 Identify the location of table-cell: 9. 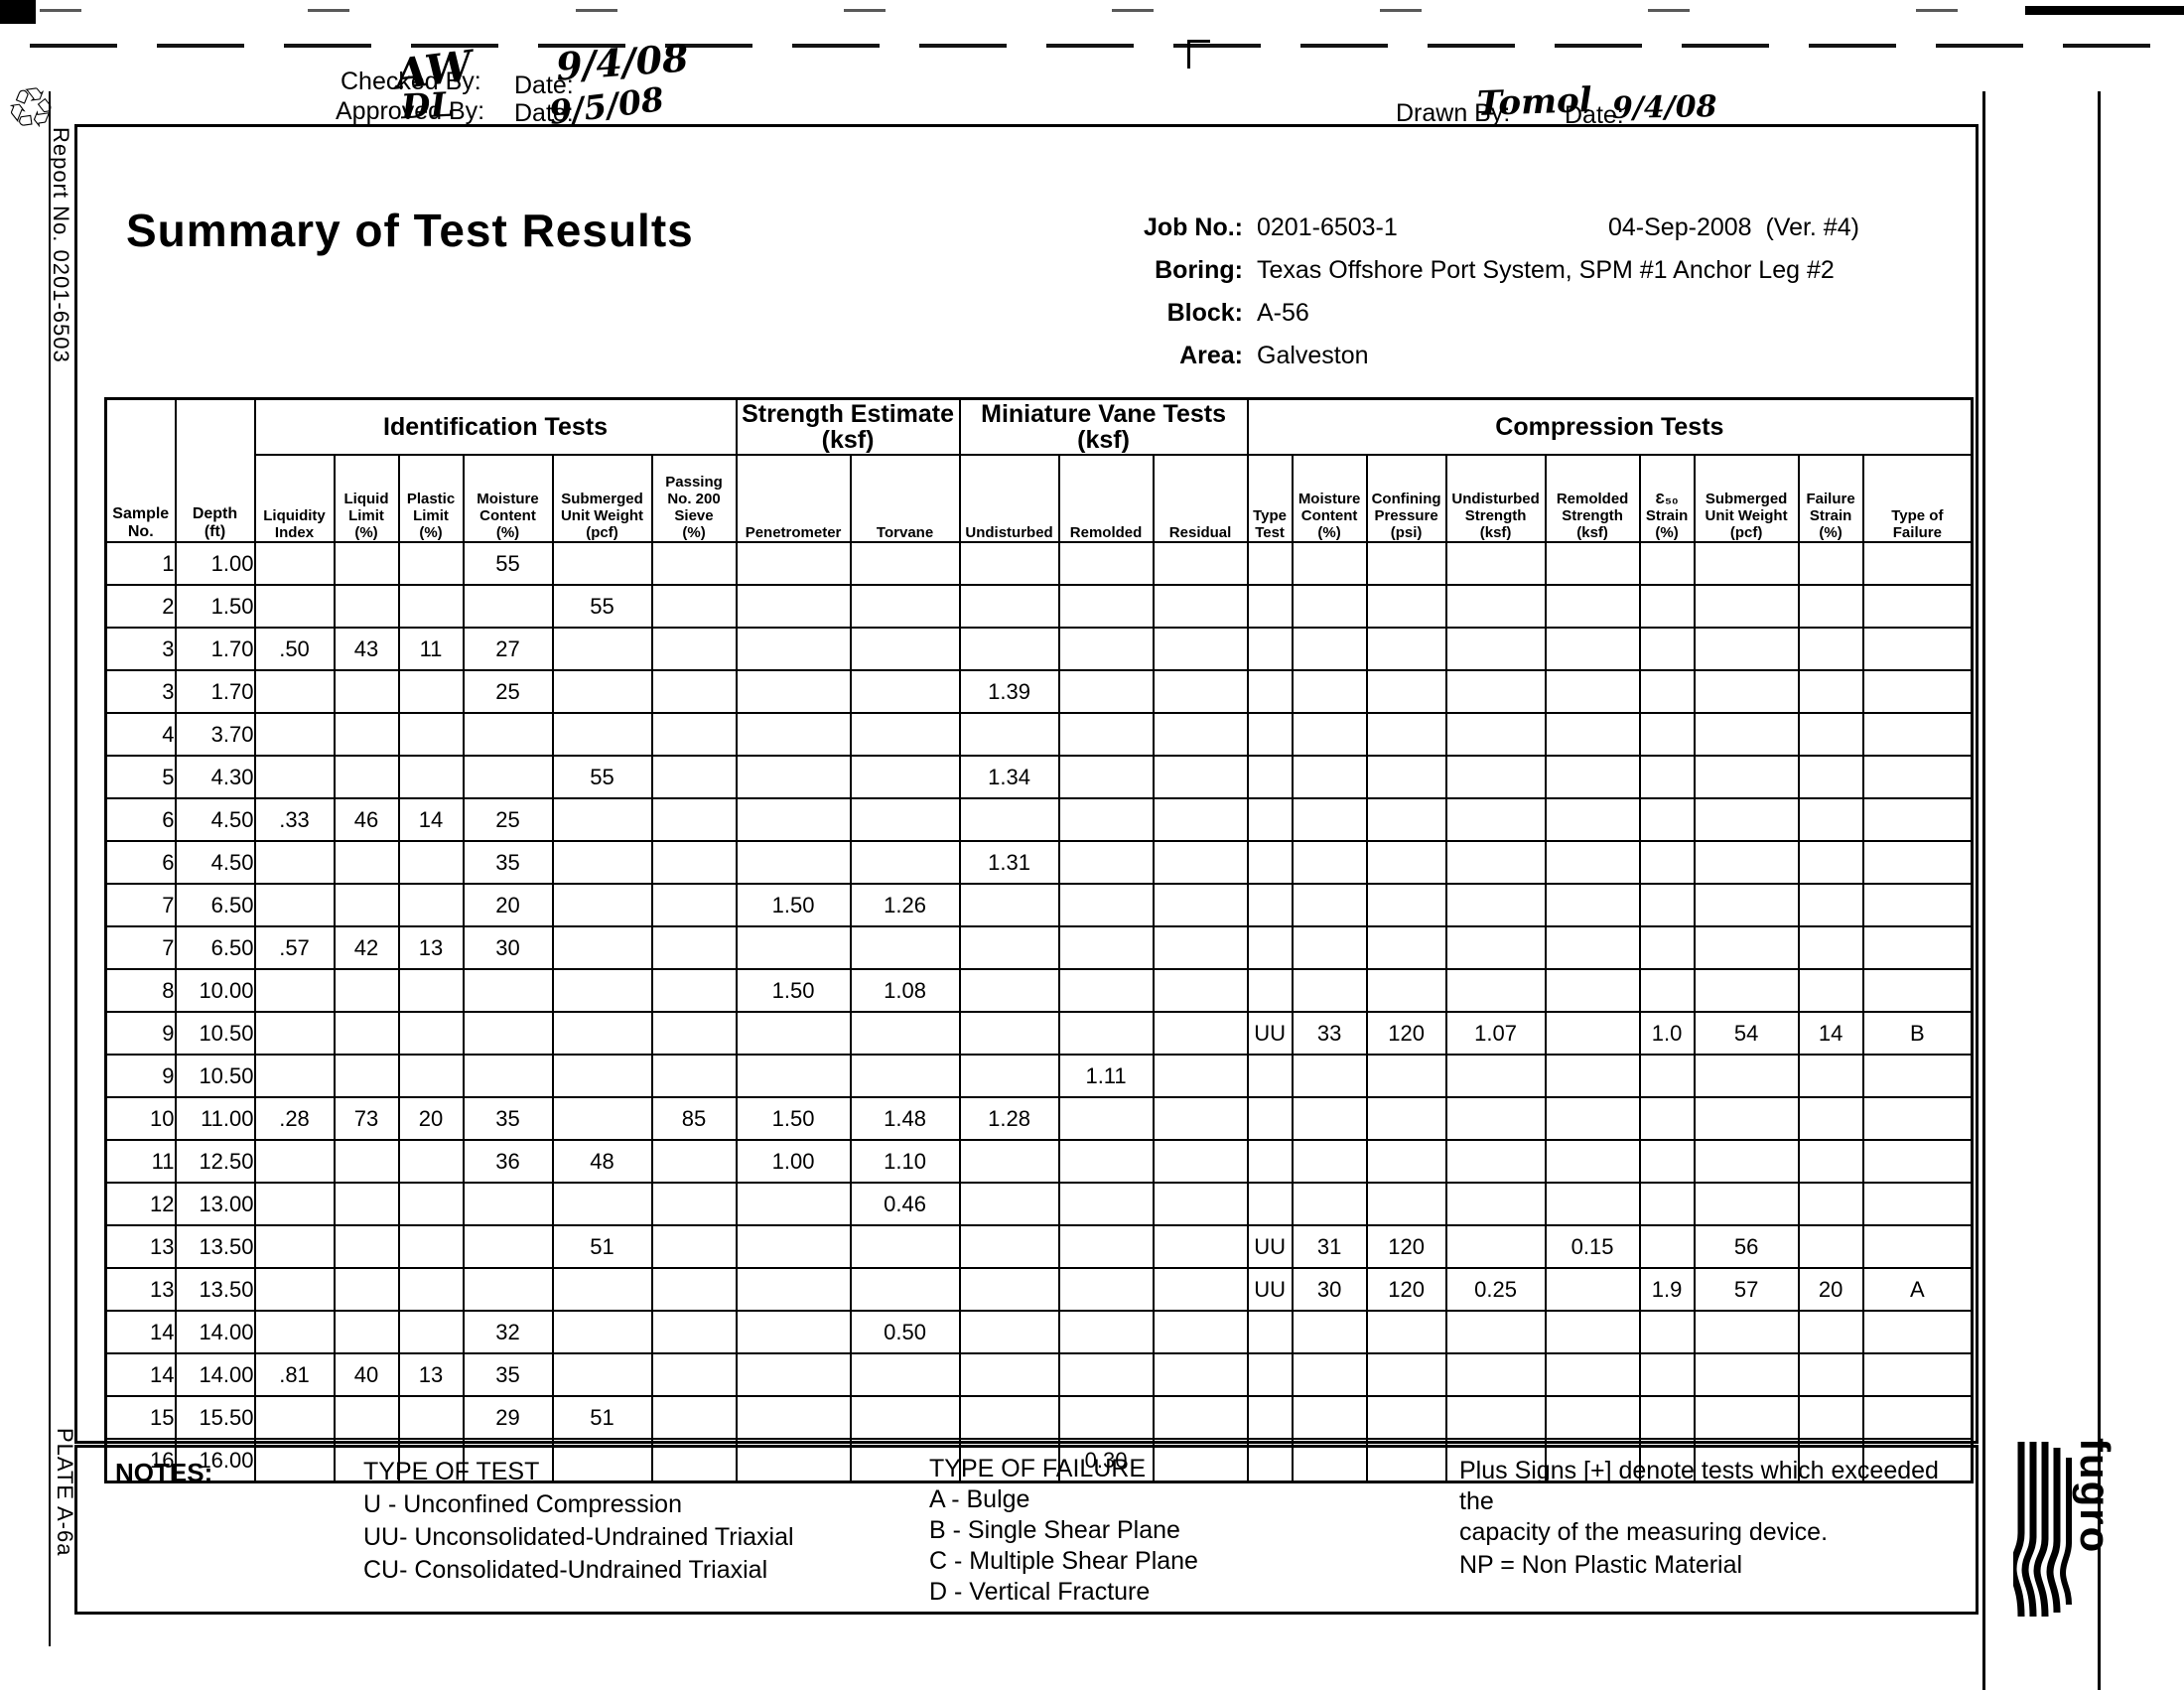
(140, 1076).